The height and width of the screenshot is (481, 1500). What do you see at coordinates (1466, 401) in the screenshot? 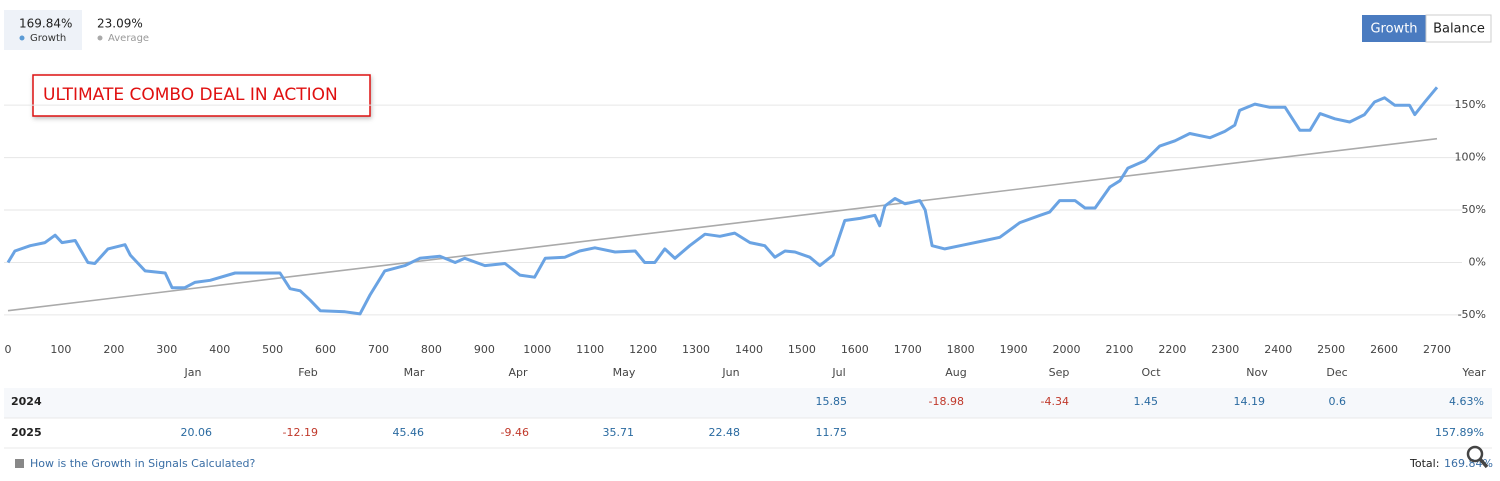
I see `cell-value: 4.63%` at bounding box center [1466, 401].